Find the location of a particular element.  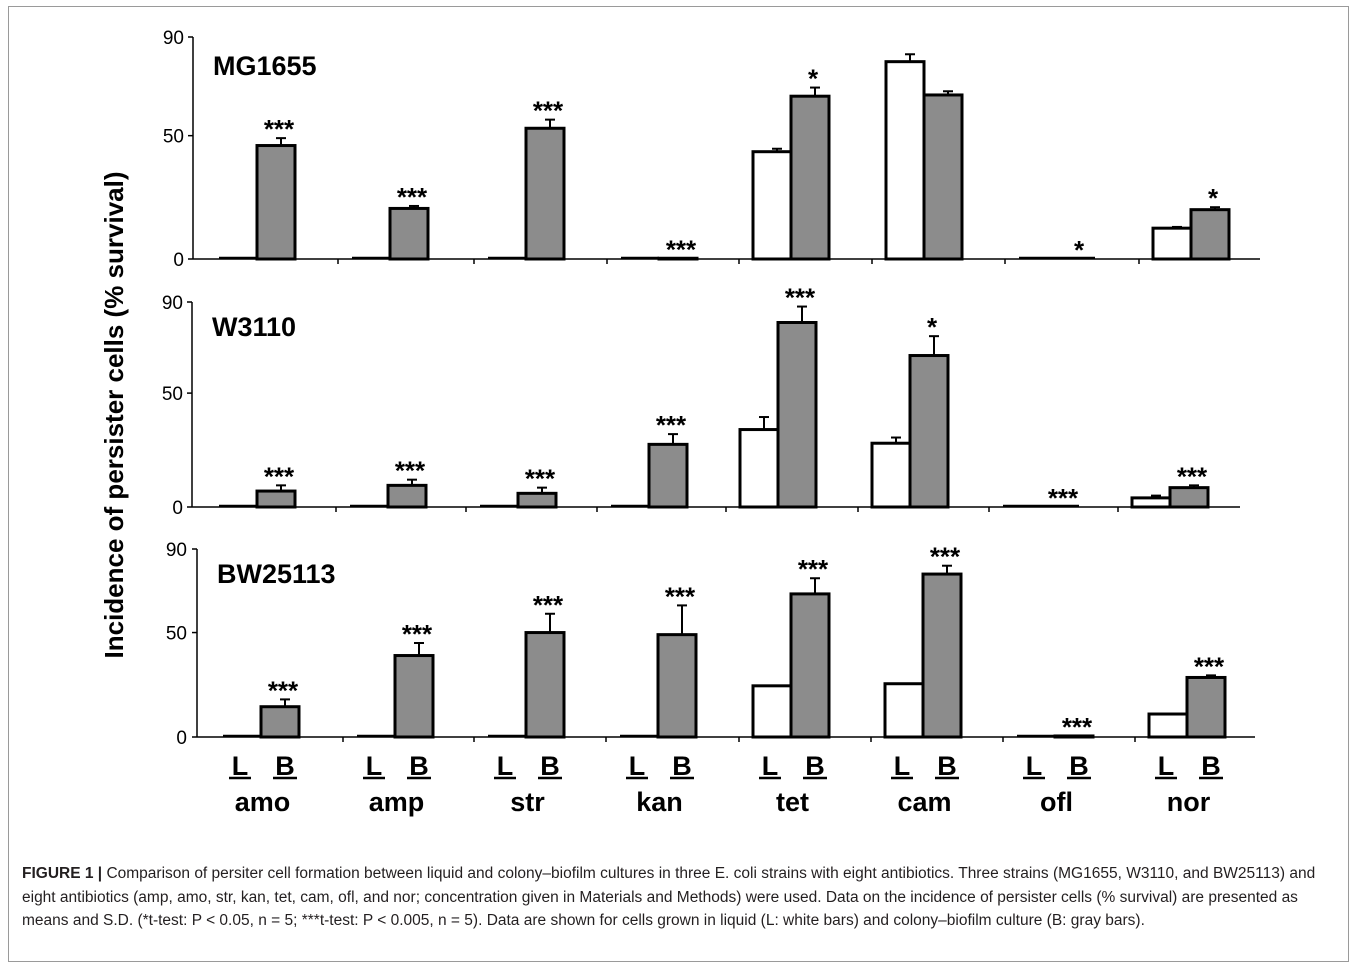

group-label: kan is located at coordinates (659, 802).